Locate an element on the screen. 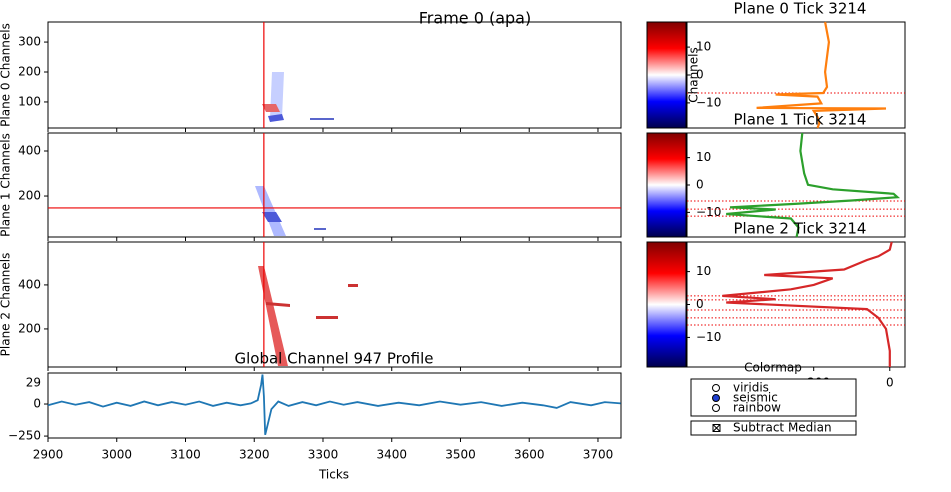  y-axis-label: Plane 1 Channels is located at coordinates (6, 185).